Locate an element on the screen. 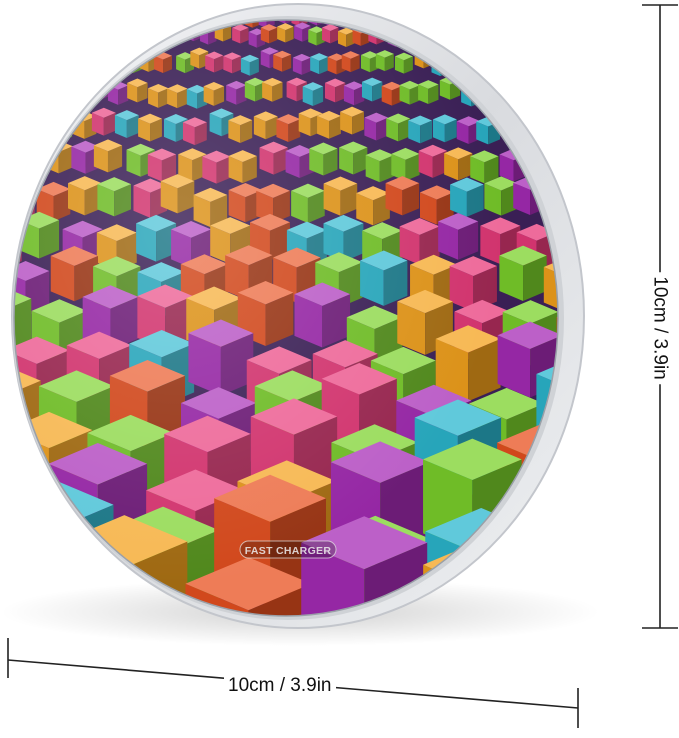 The image size is (679, 738). fast-charger-text: FAST CHARGER is located at coordinates (288, 551).